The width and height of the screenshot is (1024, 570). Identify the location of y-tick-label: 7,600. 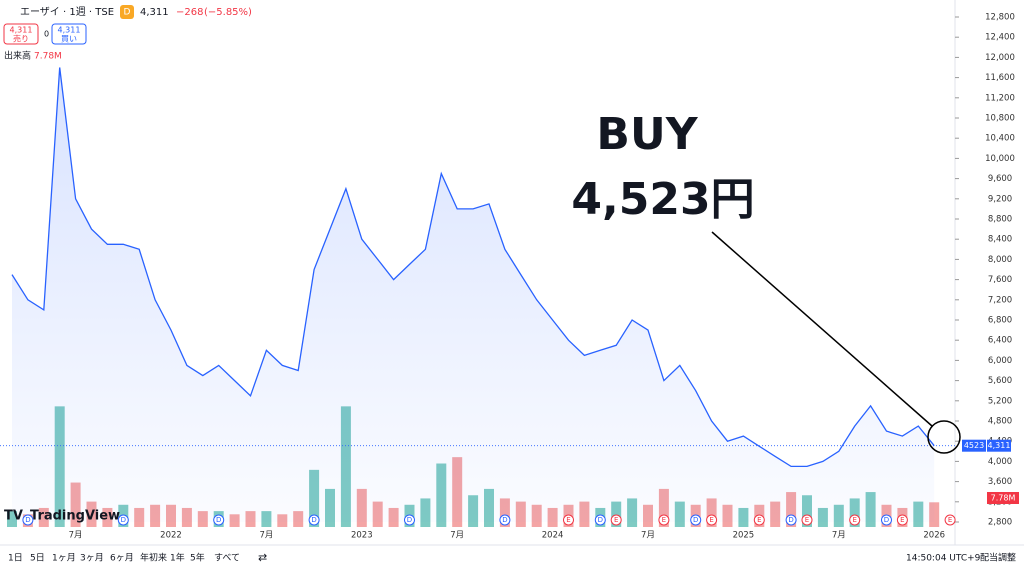
(1000, 280).